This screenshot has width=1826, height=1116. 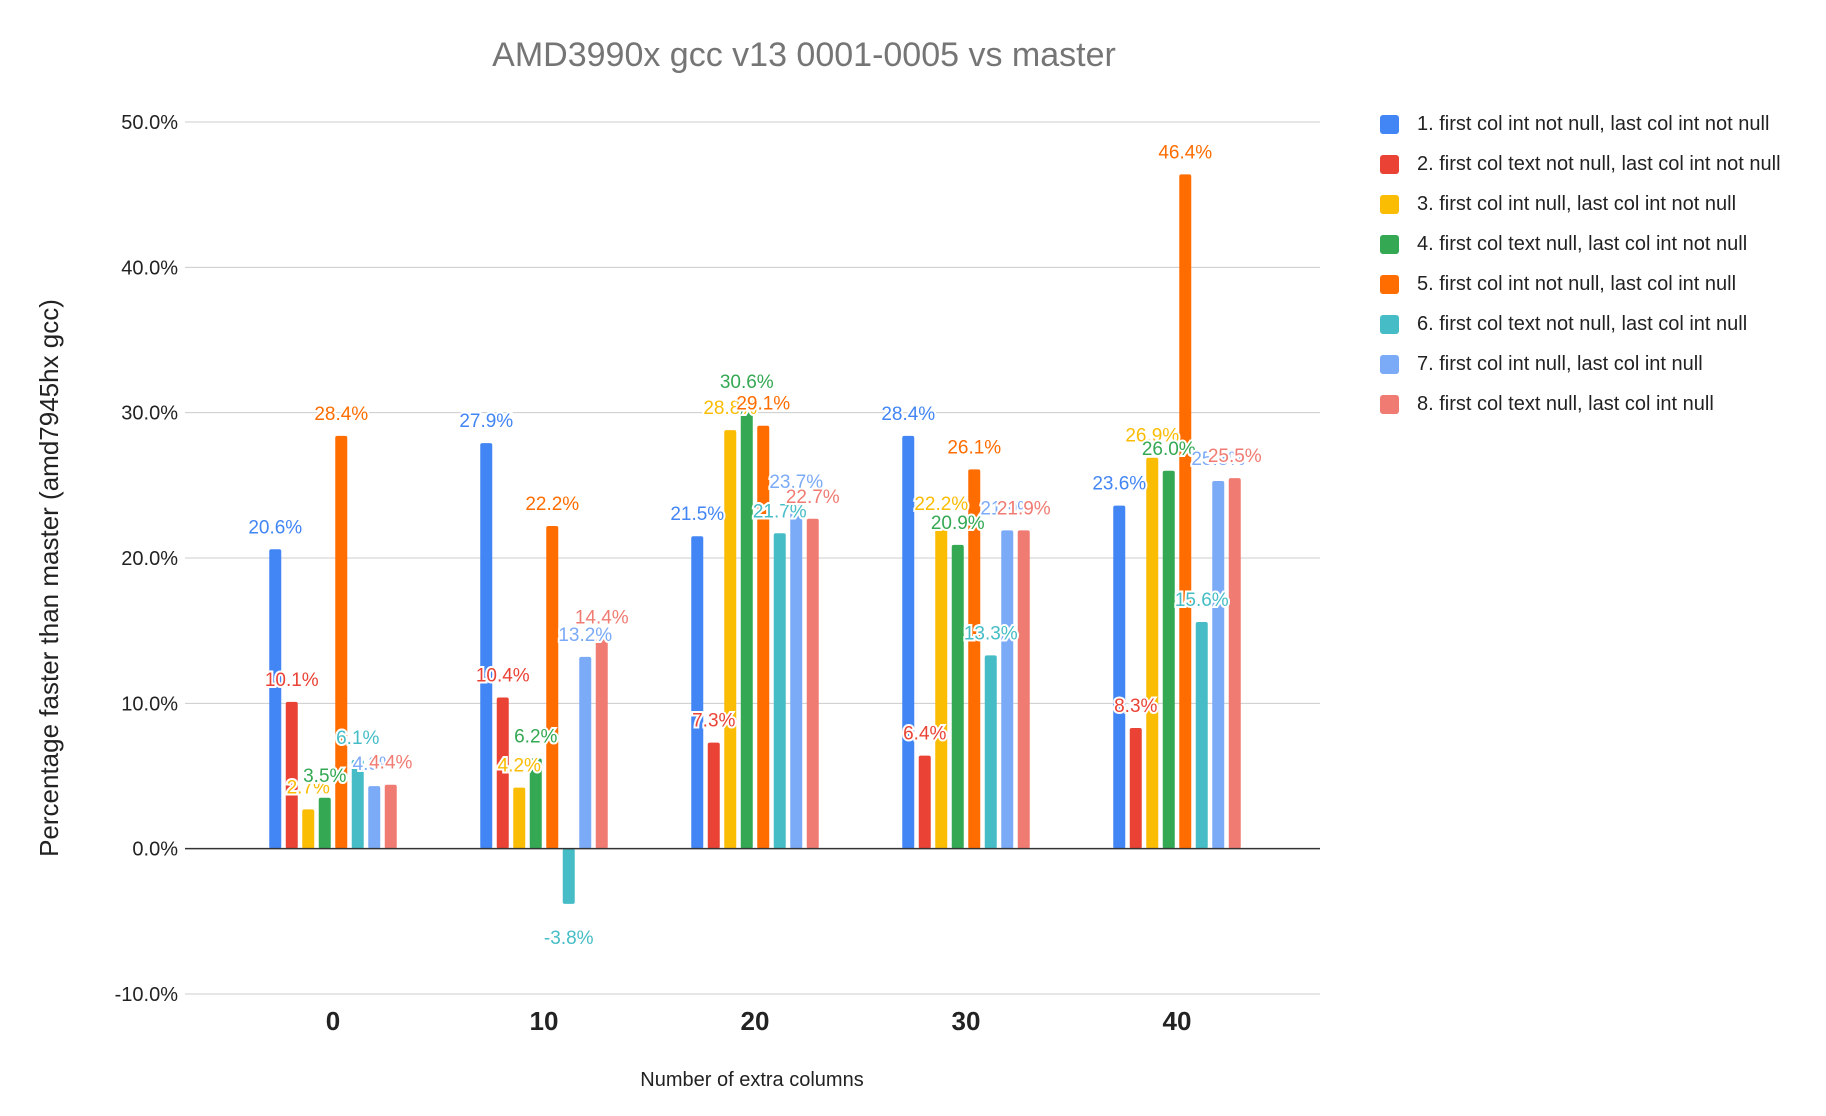 What do you see at coordinates (747, 382) in the screenshot?
I see `data-label: 30.6%` at bounding box center [747, 382].